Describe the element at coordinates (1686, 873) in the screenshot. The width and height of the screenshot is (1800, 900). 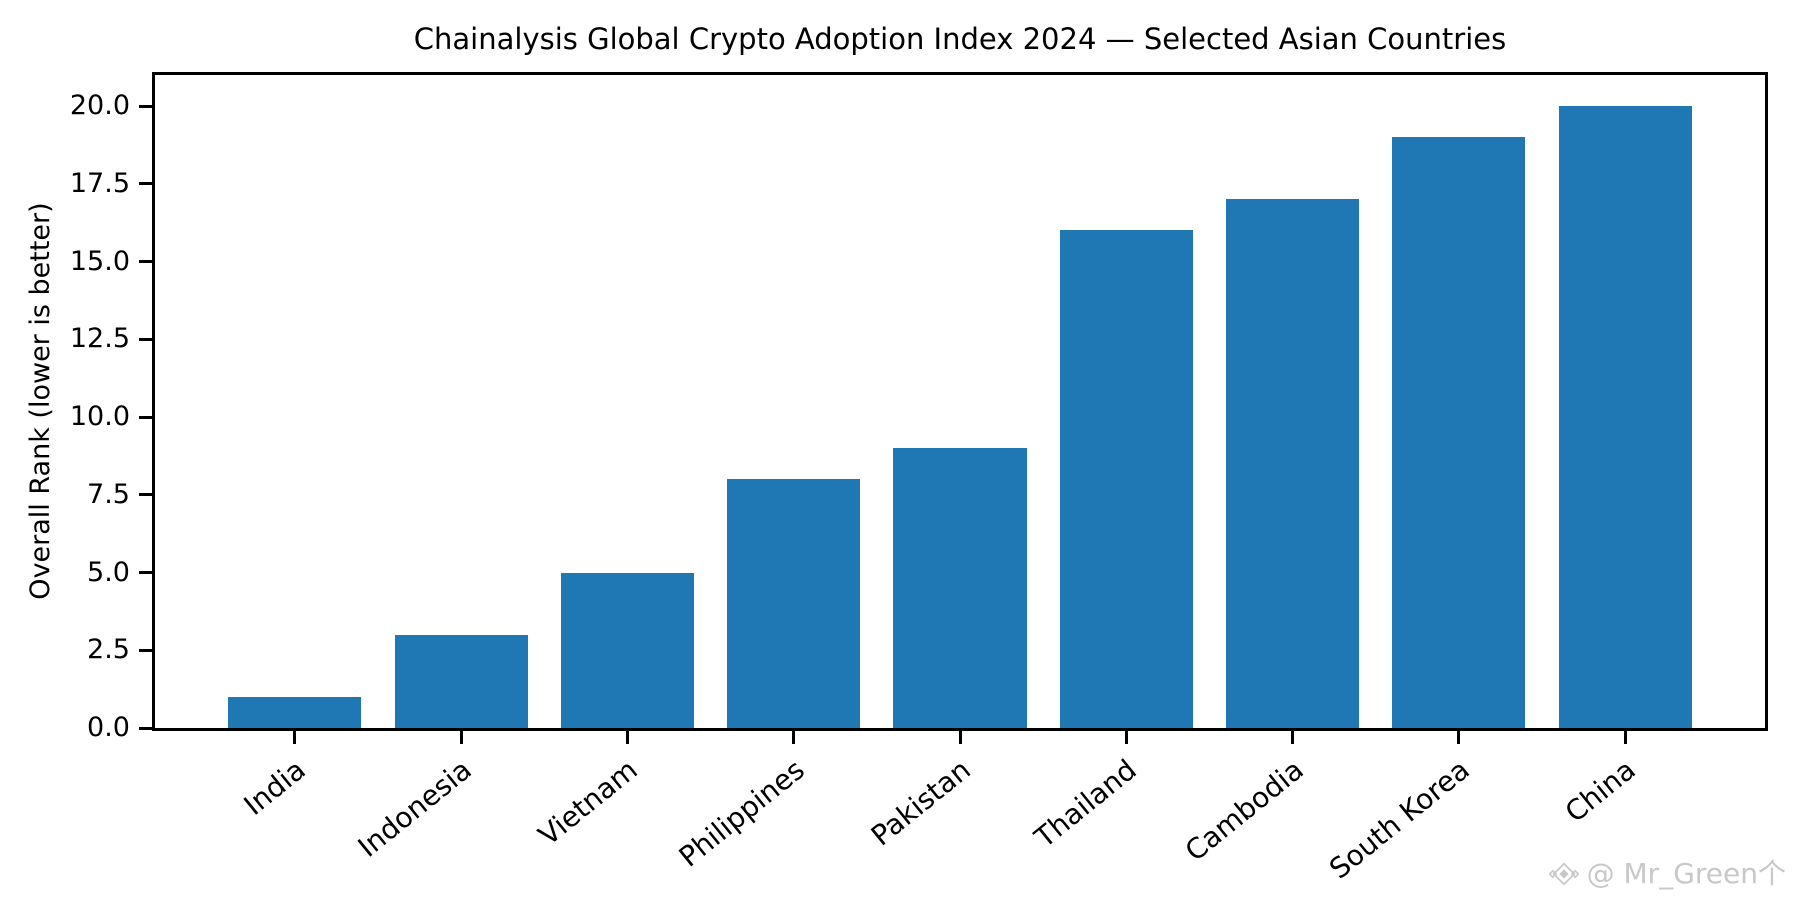
I see `watermark-text: @ Mr_Green个` at that location.